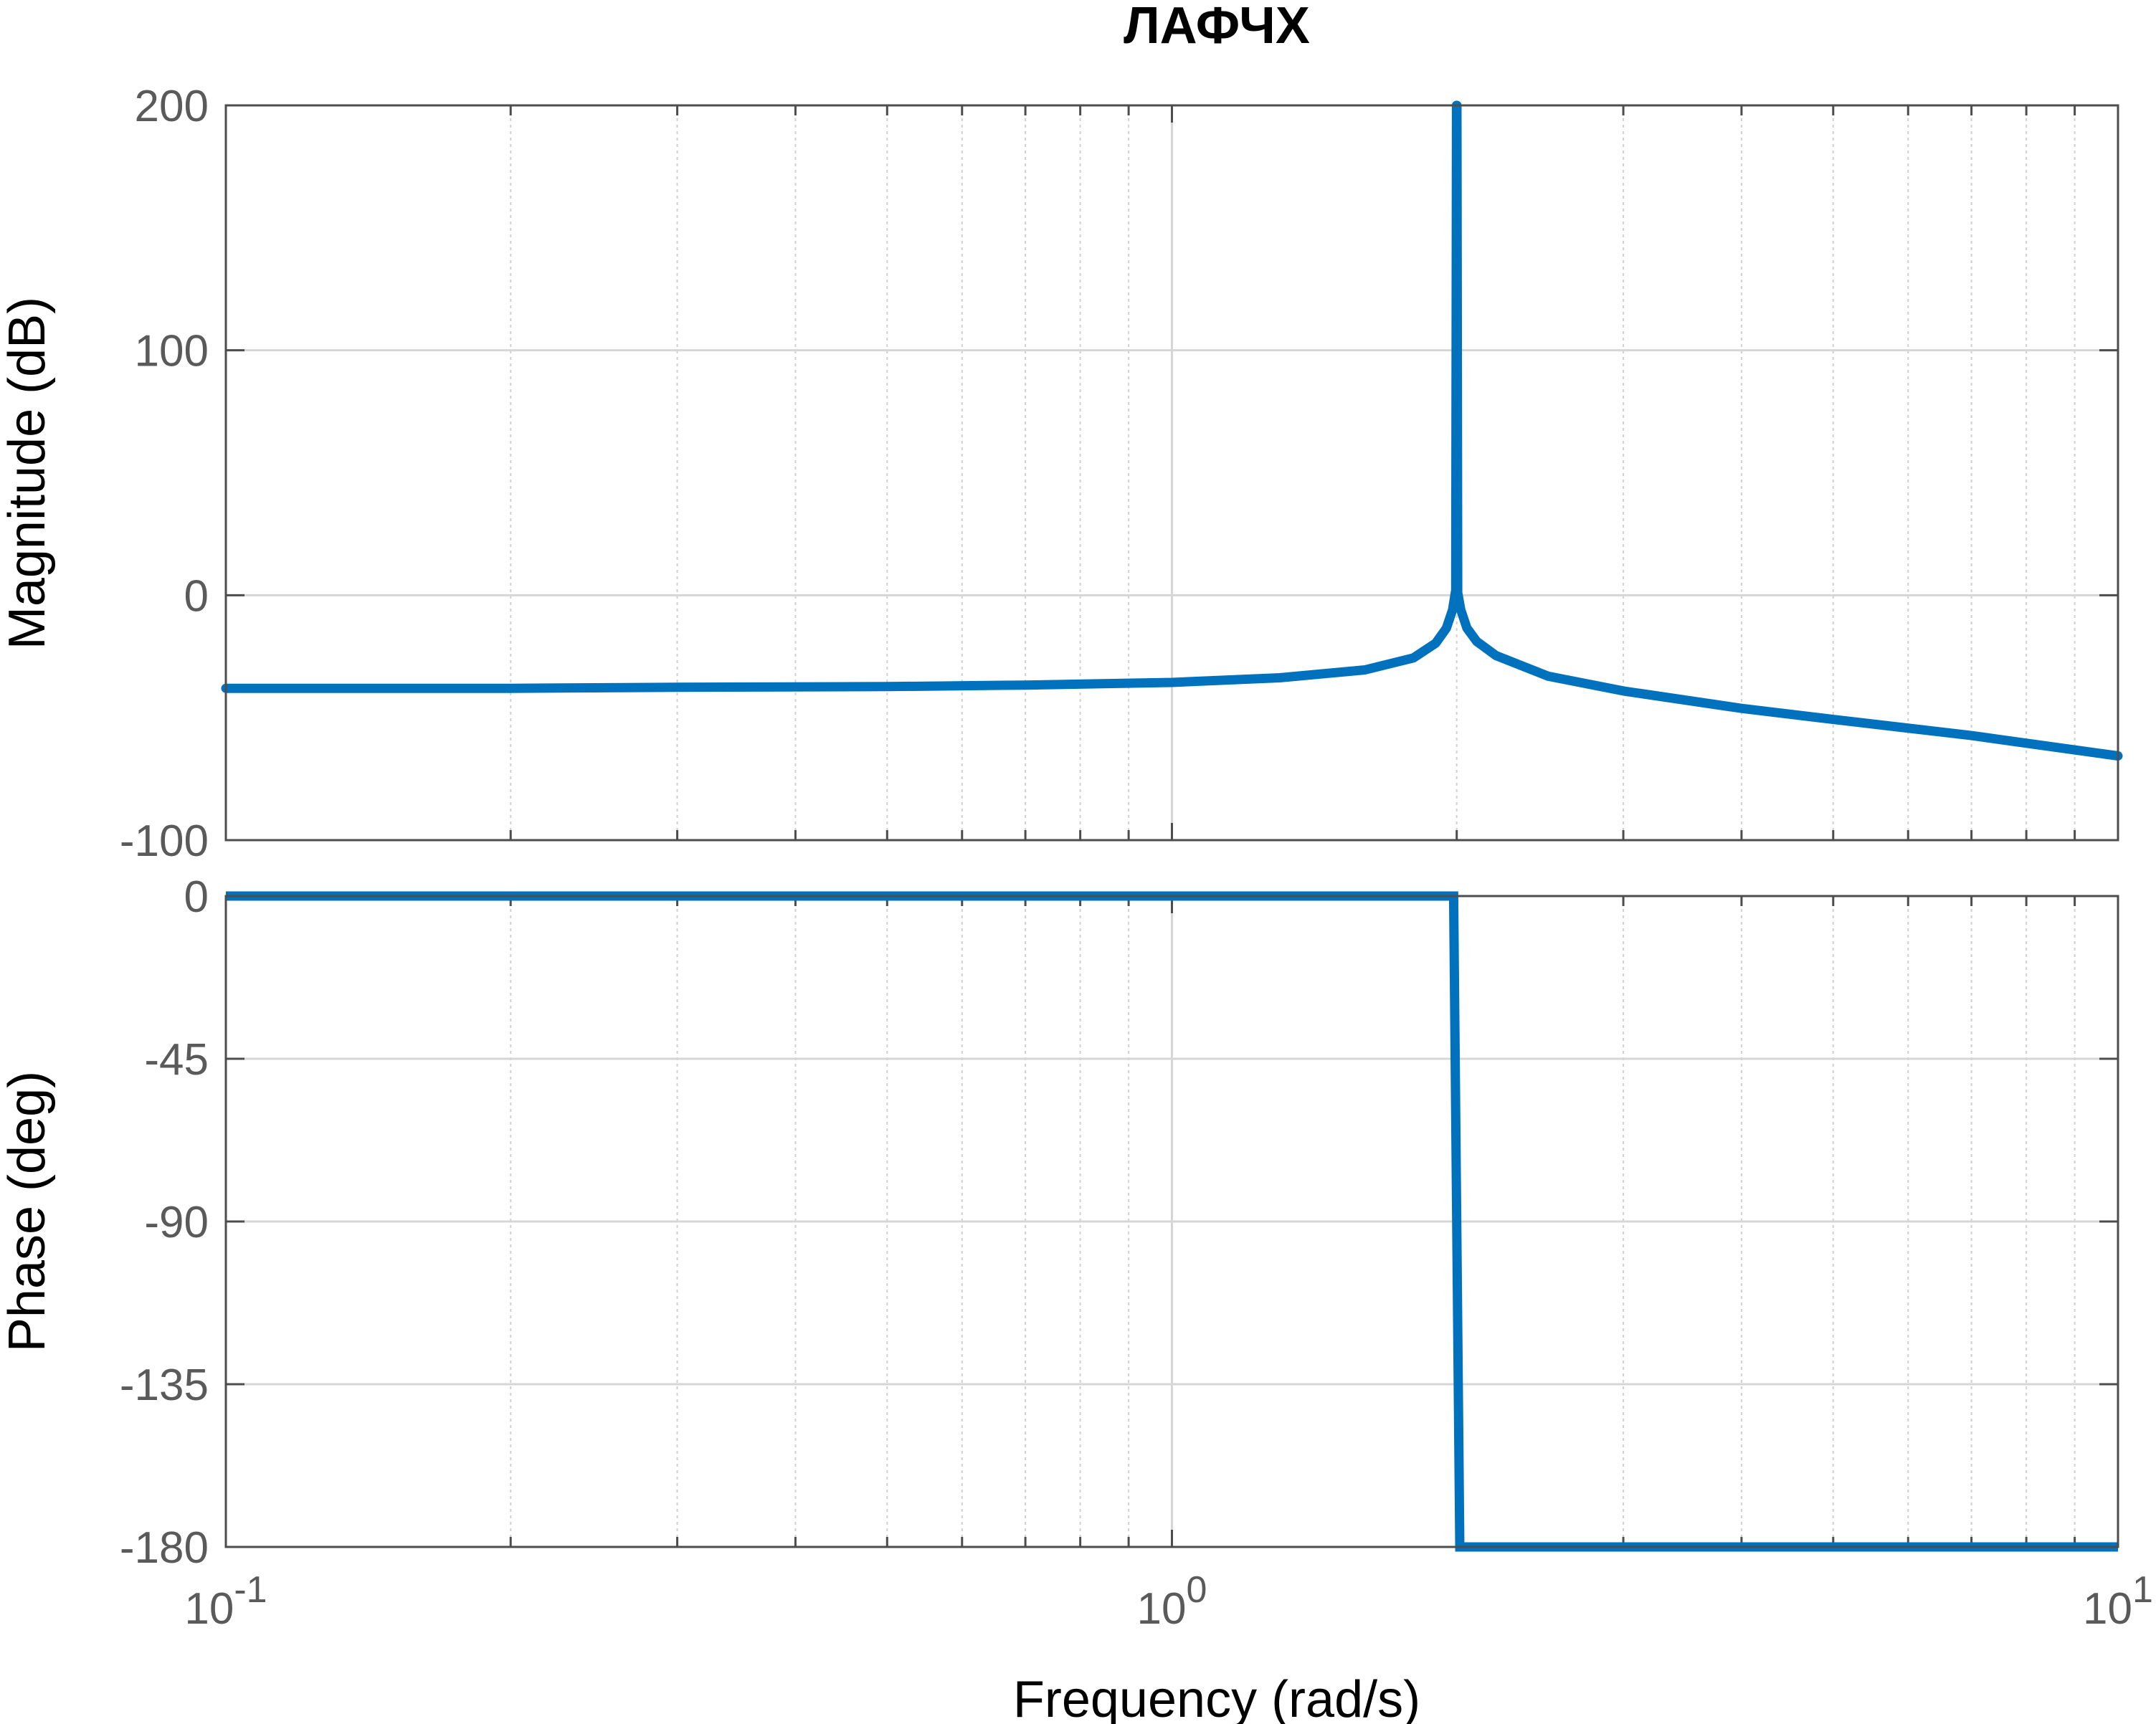 The height and width of the screenshot is (1724, 2156). What do you see at coordinates (172, 107) in the screenshot?
I see `magnitude-y-tick-label: 200` at bounding box center [172, 107].